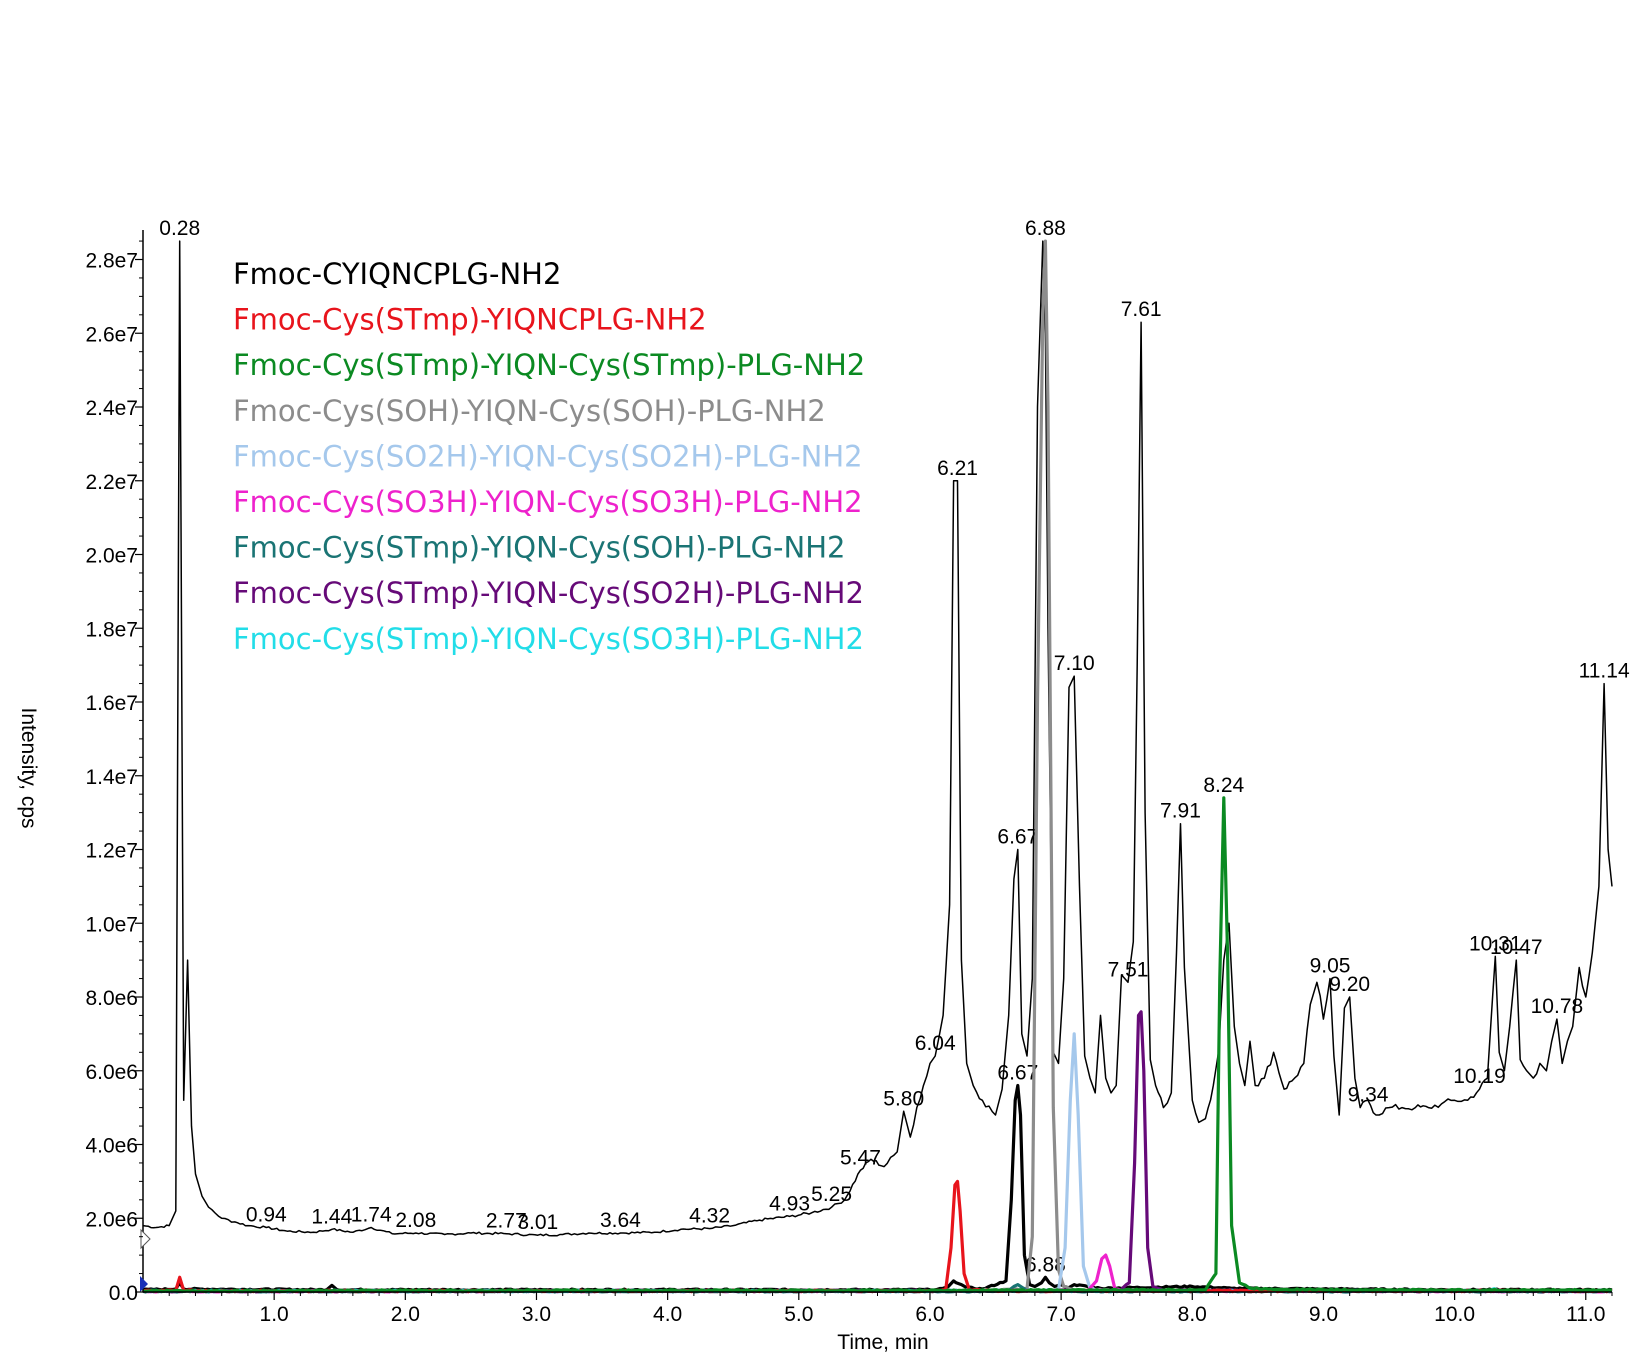  I want to click on y-tick-label: 1.4e7, so click(111, 777).